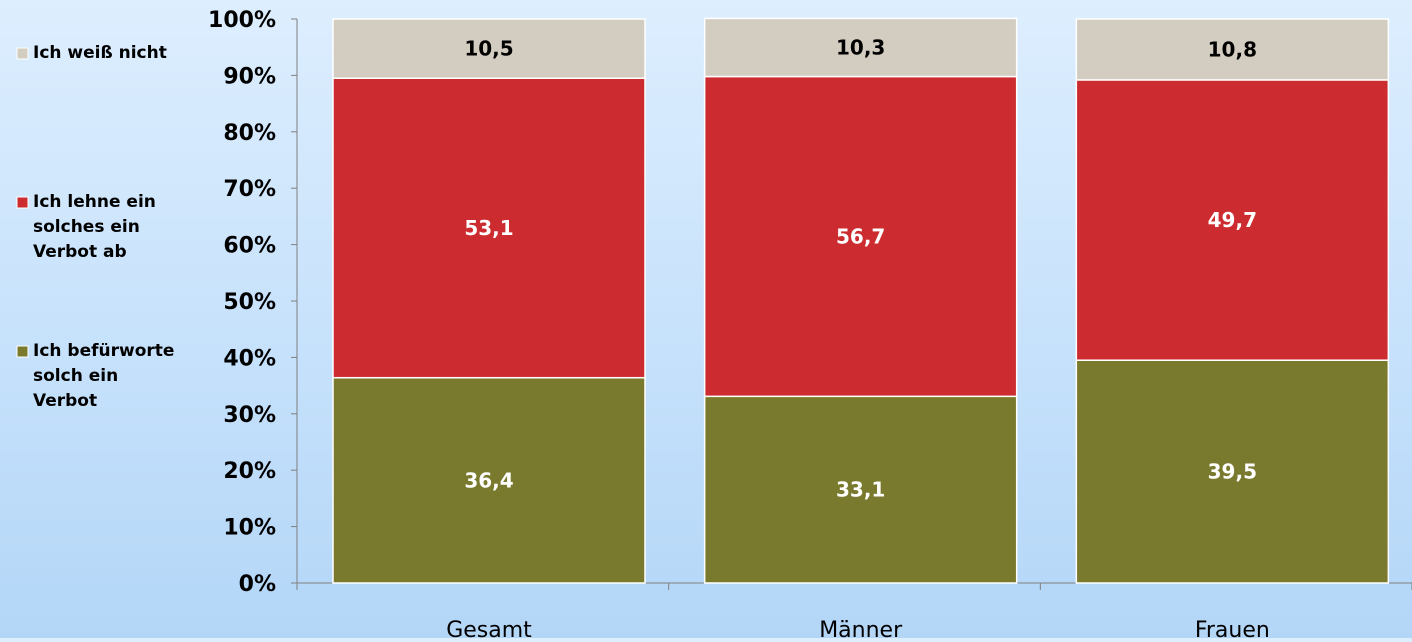 The height and width of the screenshot is (642, 1412). Describe the element at coordinates (489, 628) in the screenshot. I see `x-tick-label: Gesamt` at that location.